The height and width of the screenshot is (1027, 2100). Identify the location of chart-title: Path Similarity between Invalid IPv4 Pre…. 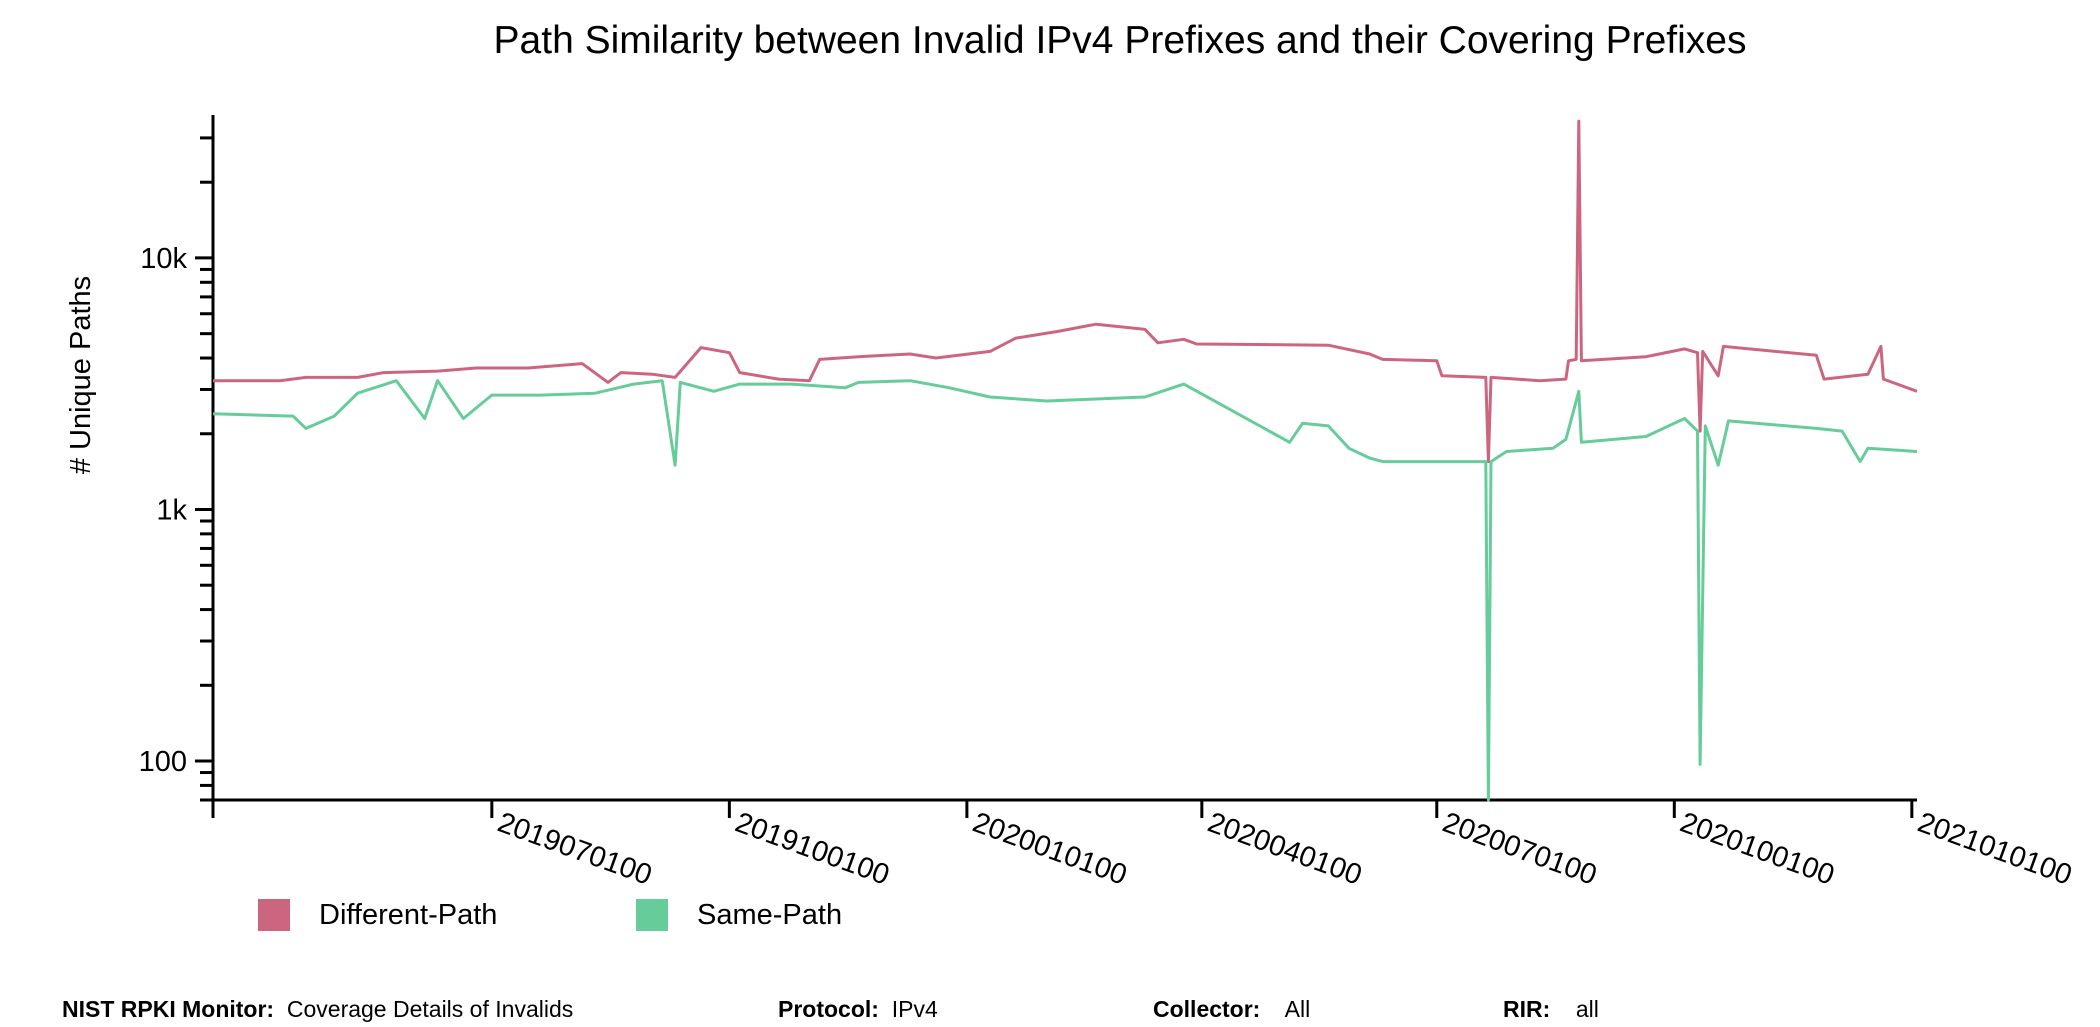
(1120, 40).